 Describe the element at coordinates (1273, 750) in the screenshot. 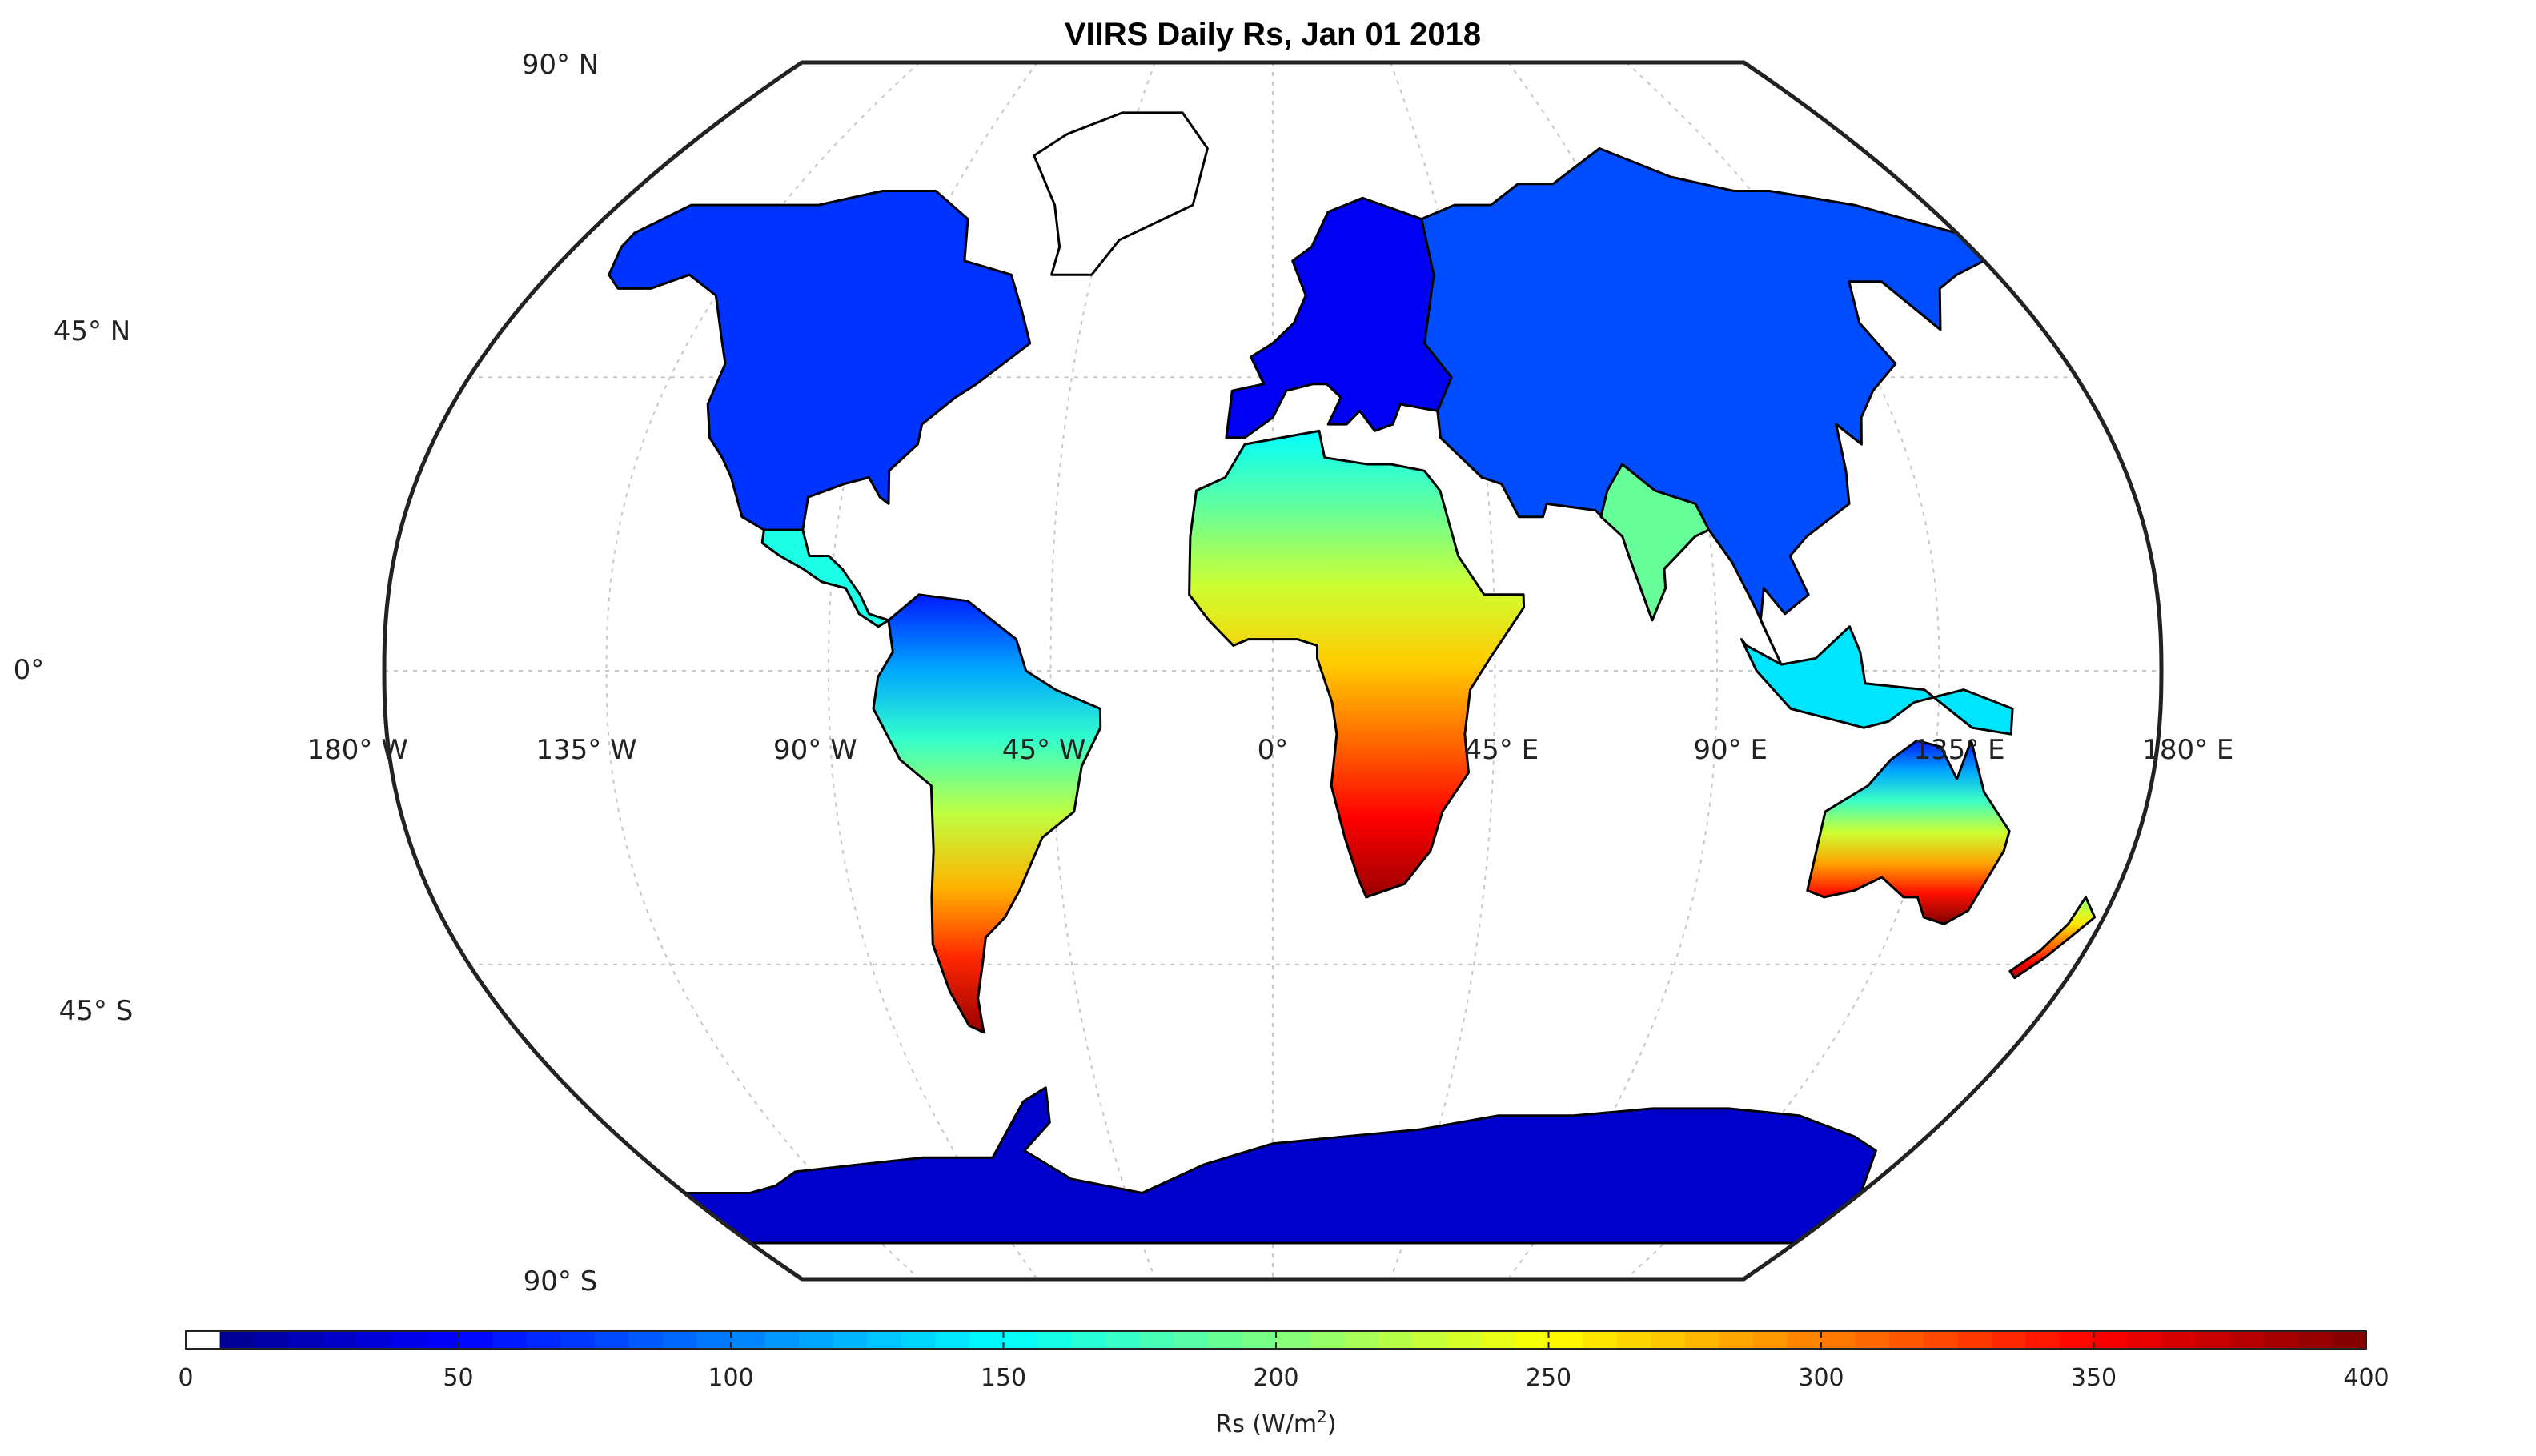

I see `longitude-label: 0°` at that location.